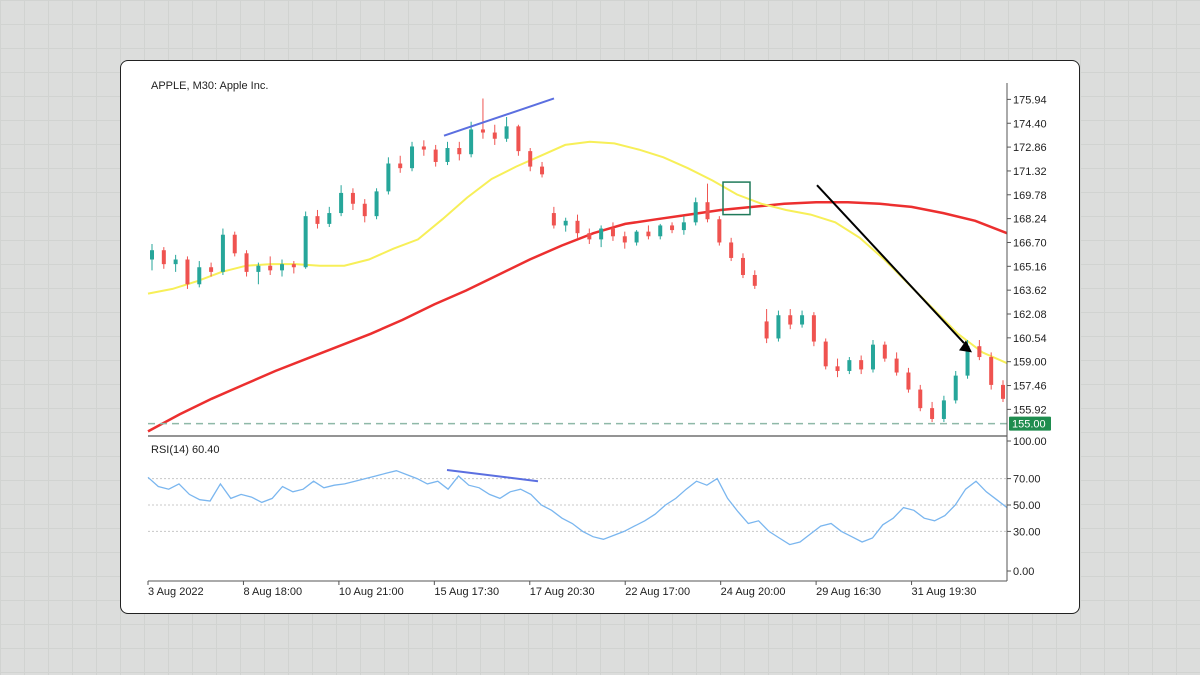 Image resolution: width=1200 pixels, height=675 pixels. What do you see at coordinates (1030, 291) in the screenshot?
I see `price-tick-label: 163.62` at bounding box center [1030, 291].